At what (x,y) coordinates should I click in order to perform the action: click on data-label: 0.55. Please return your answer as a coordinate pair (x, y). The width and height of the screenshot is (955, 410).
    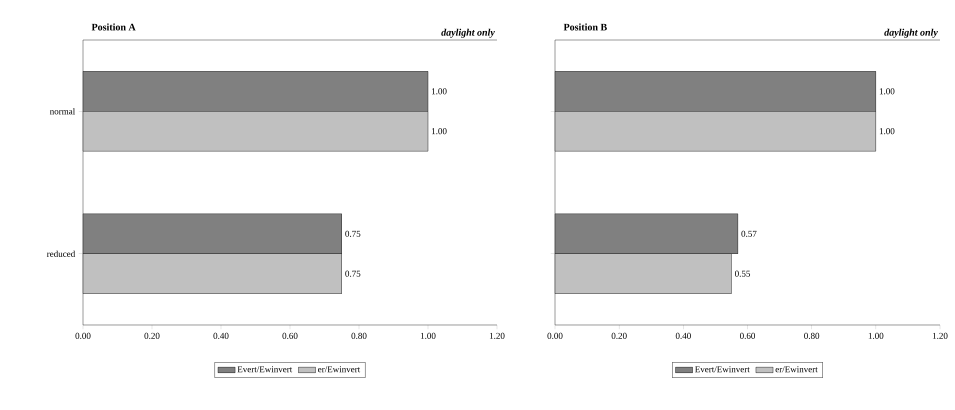
    Looking at the image, I should click on (742, 273).